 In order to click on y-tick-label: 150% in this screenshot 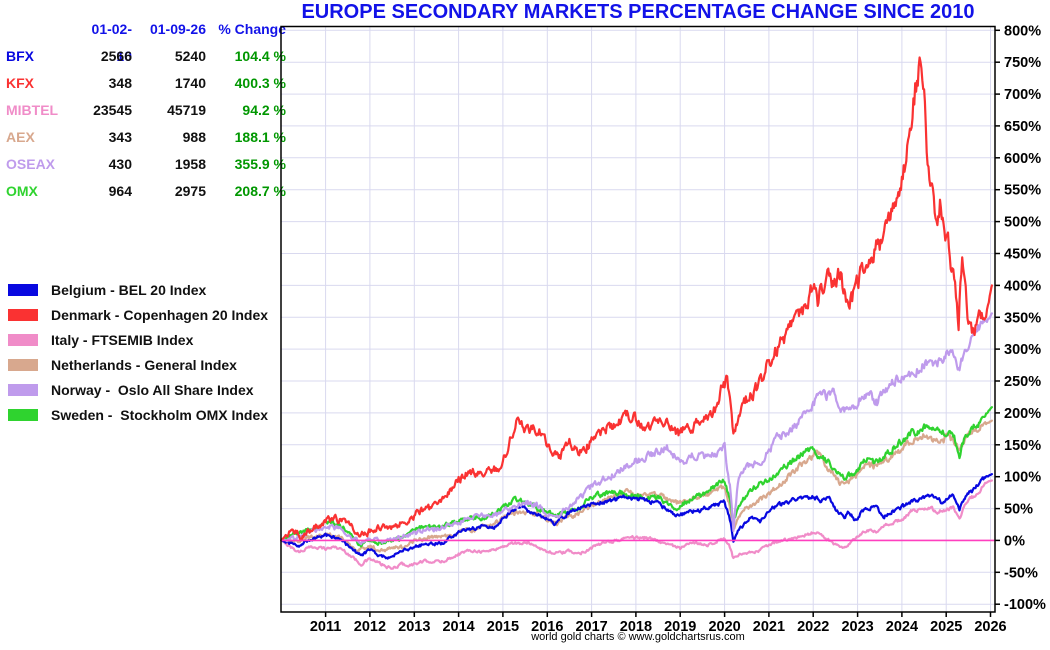, I will do `click(1022, 446)`.